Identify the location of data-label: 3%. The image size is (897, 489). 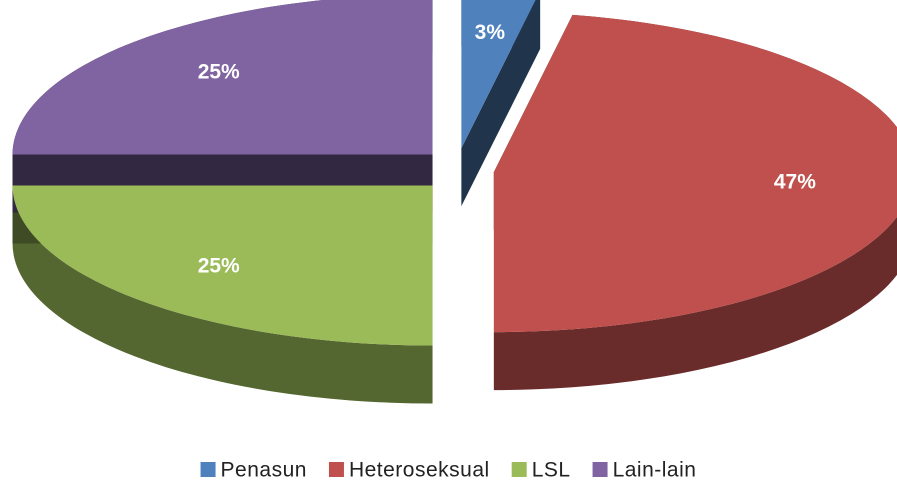
(490, 32).